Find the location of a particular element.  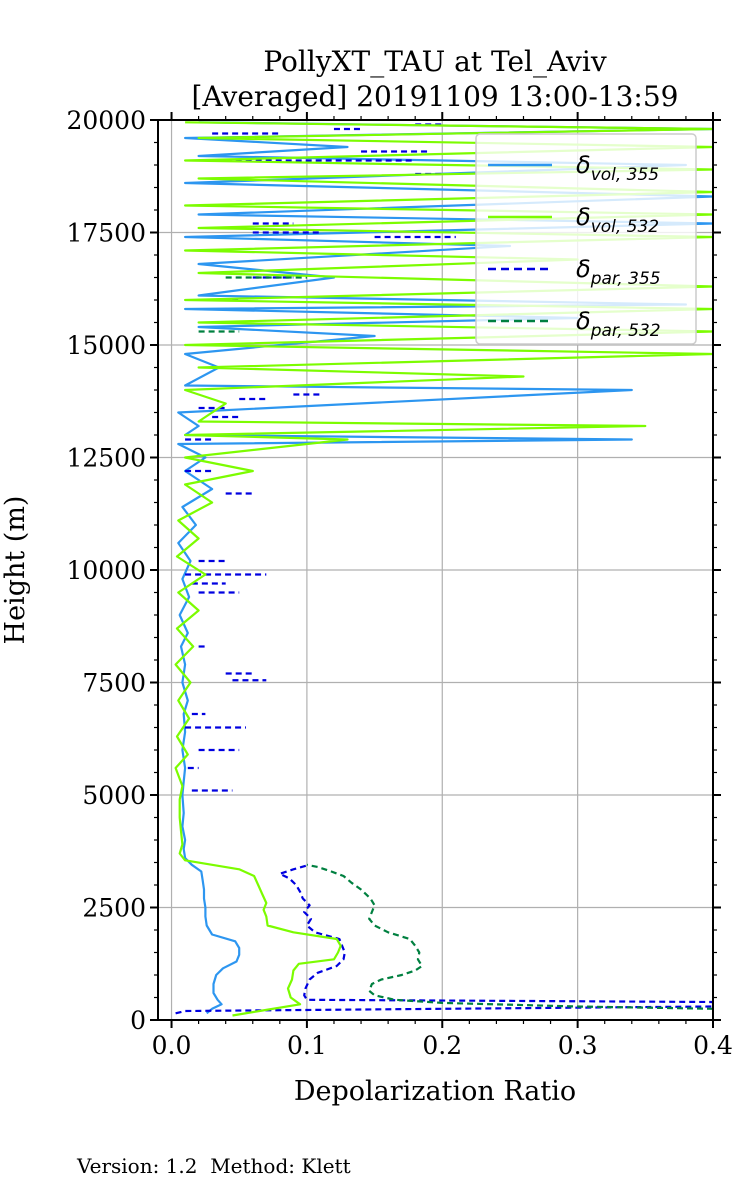

legend-box is located at coordinates (586, 239).